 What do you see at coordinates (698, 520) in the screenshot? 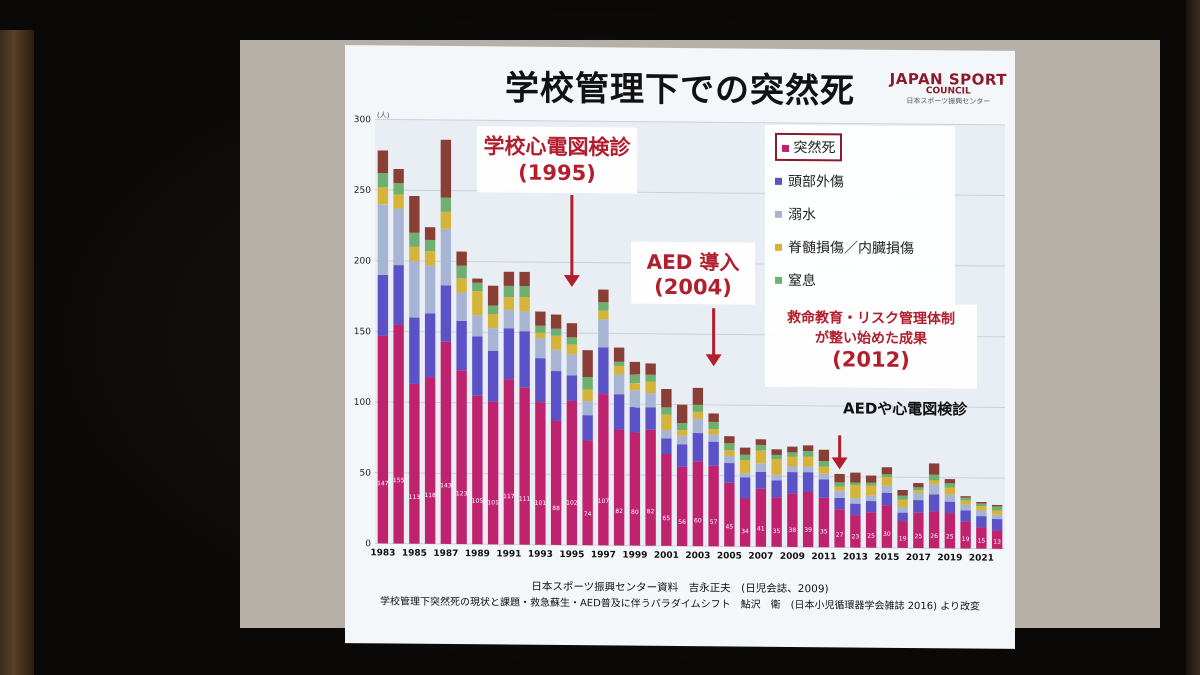
I see `data-label: 60` at bounding box center [698, 520].